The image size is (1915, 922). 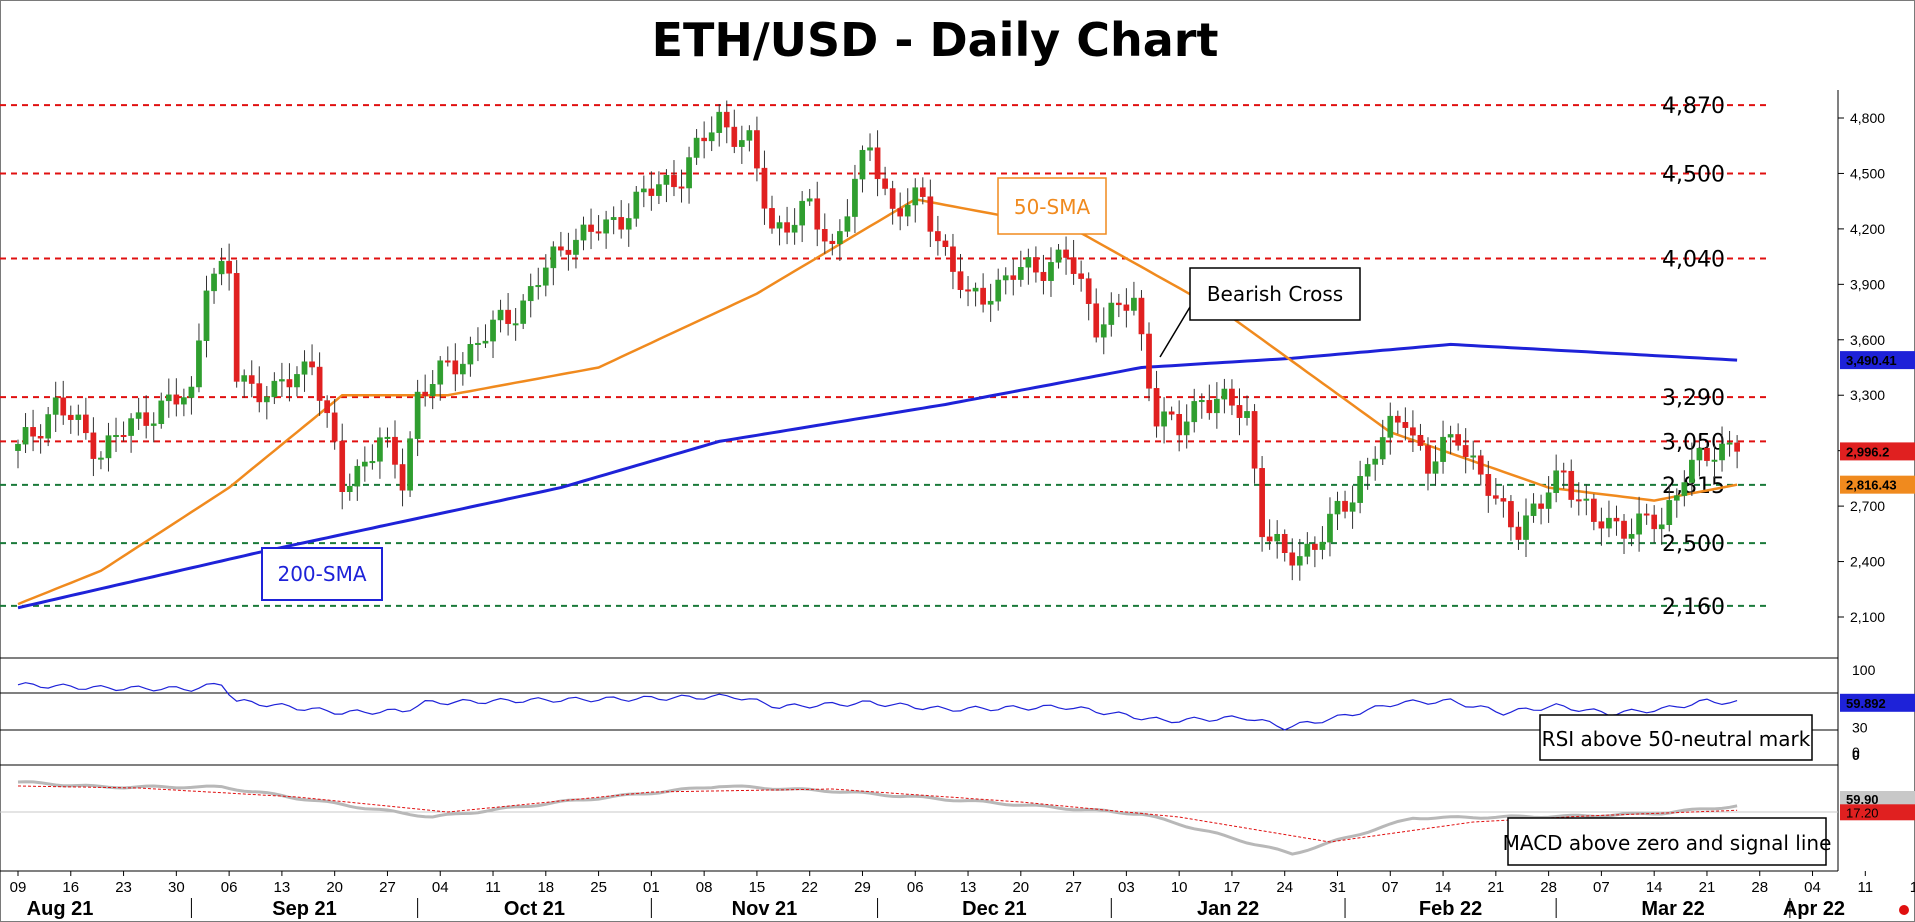 What do you see at coordinates (1693, 442) in the screenshot?
I see `level-label-4: 3,050` at bounding box center [1693, 442].